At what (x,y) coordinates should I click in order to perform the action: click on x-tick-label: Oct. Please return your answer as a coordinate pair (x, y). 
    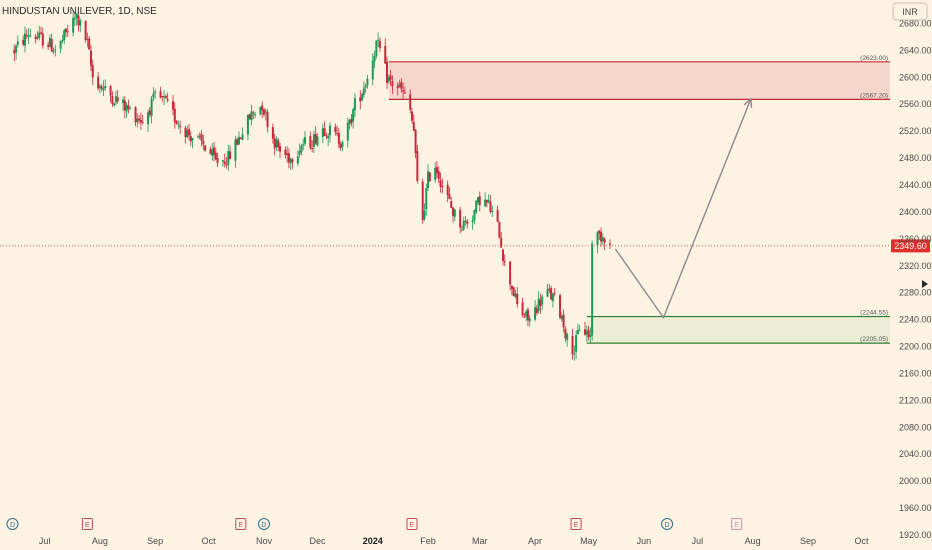
    Looking at the image, I should click on (209, 541).